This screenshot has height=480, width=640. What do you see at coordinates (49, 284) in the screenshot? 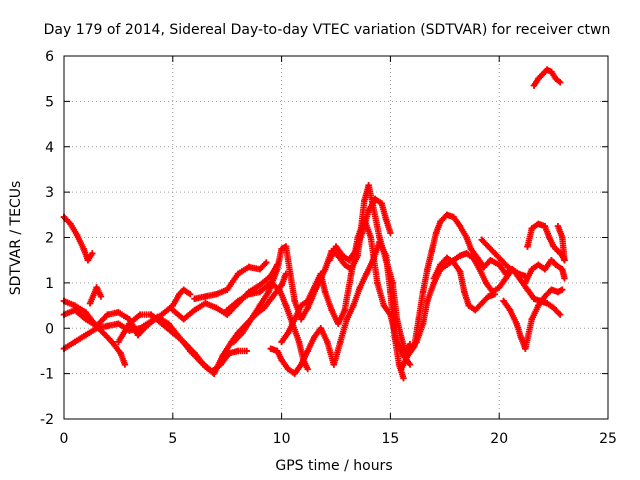
I see `y-tick-label: 1` at bounding box center [49, 284].